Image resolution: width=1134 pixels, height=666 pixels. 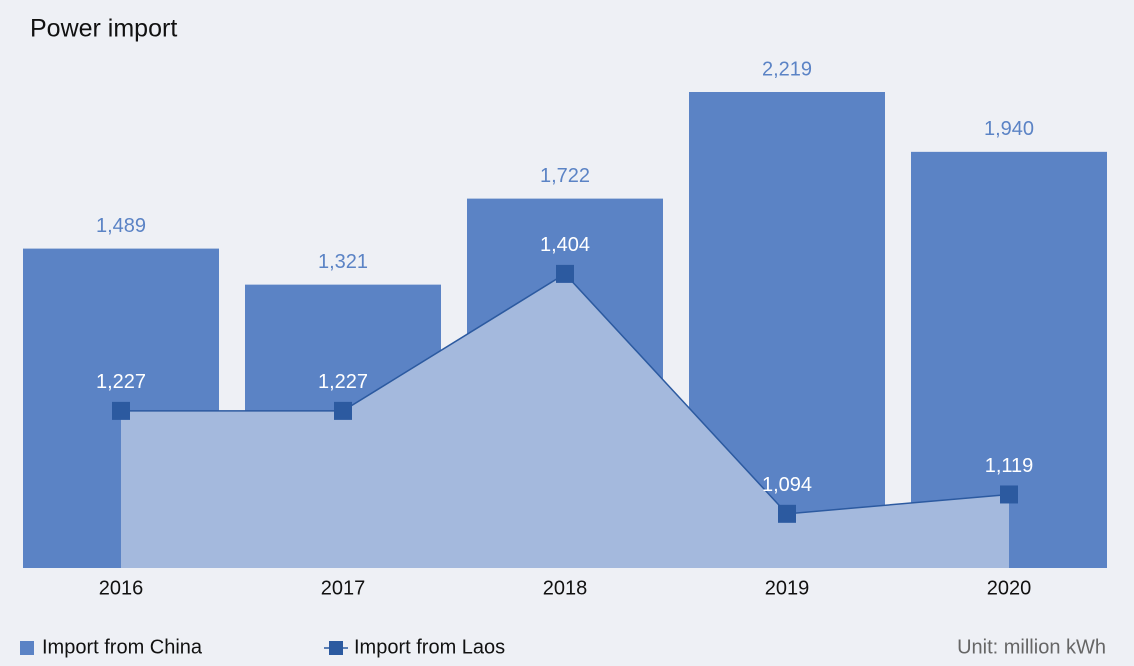 What do you see at coordinates (1031, 647) in the screenshot?
I see `unit-note: Unit: million kWh` at bounding box center [1031, 647].